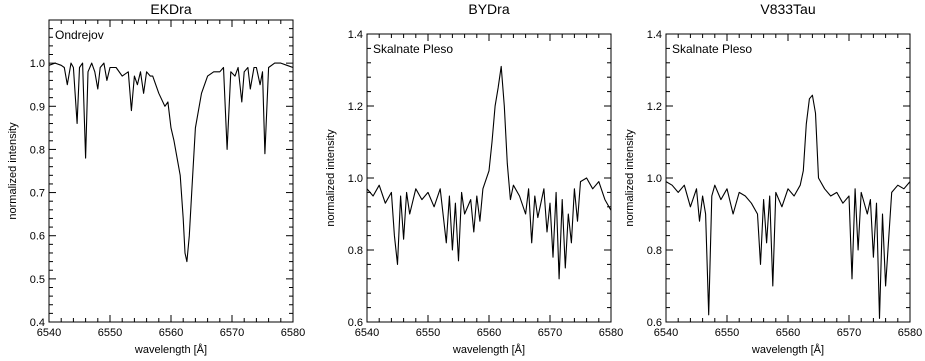 The image size is (925, 361). Describe the element at coordinates (170, 9) in the screenshot. I see `chart-title: EKDra` at that location.